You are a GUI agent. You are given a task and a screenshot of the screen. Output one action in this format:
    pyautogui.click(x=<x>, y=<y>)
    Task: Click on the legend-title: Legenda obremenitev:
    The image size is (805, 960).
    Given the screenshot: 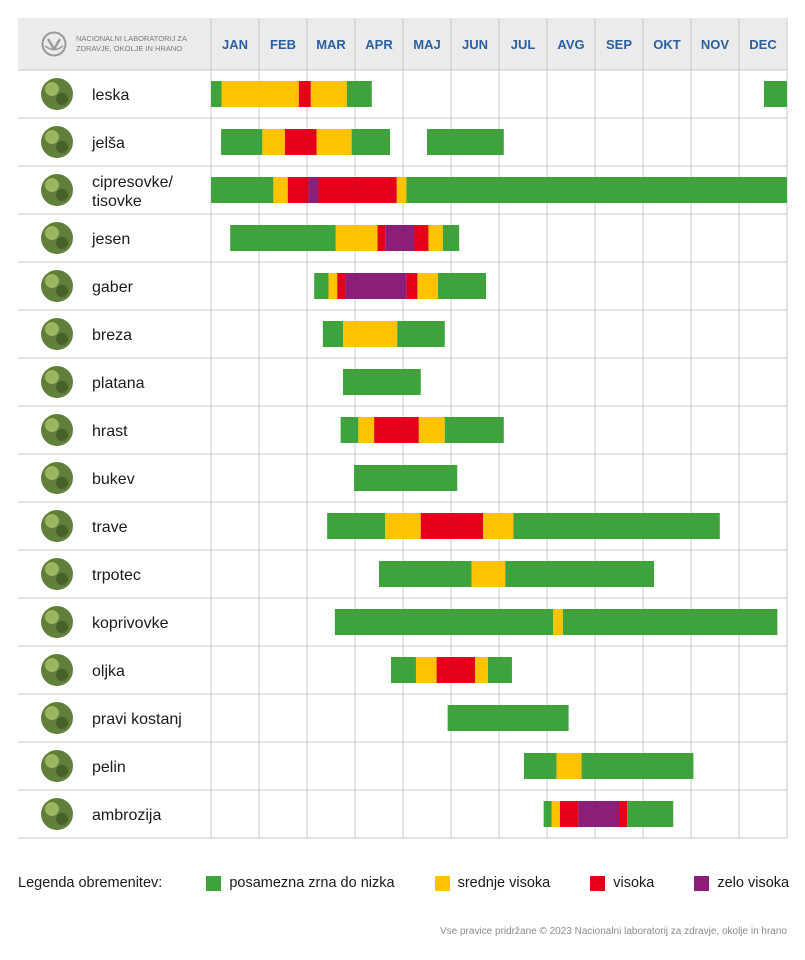 What is the action you would take?
    pyautogui.click(x=90, y=883)
    